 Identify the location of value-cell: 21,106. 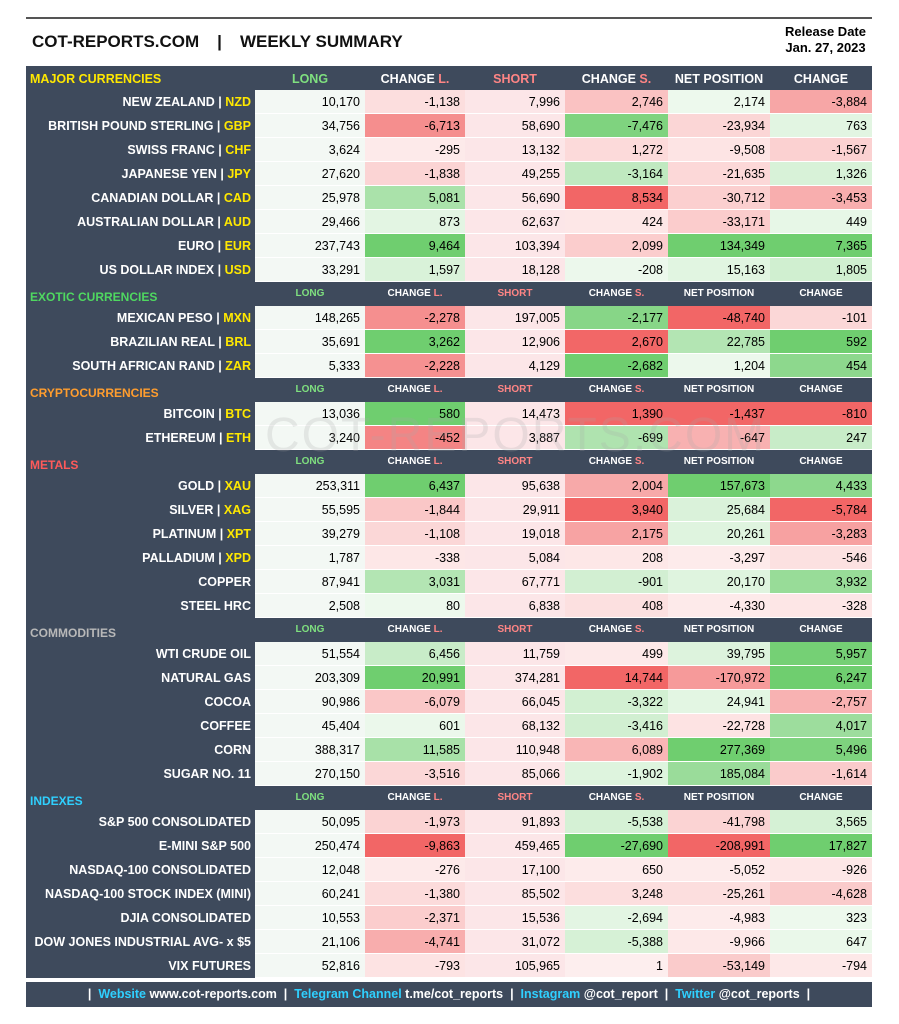
(310, 942).